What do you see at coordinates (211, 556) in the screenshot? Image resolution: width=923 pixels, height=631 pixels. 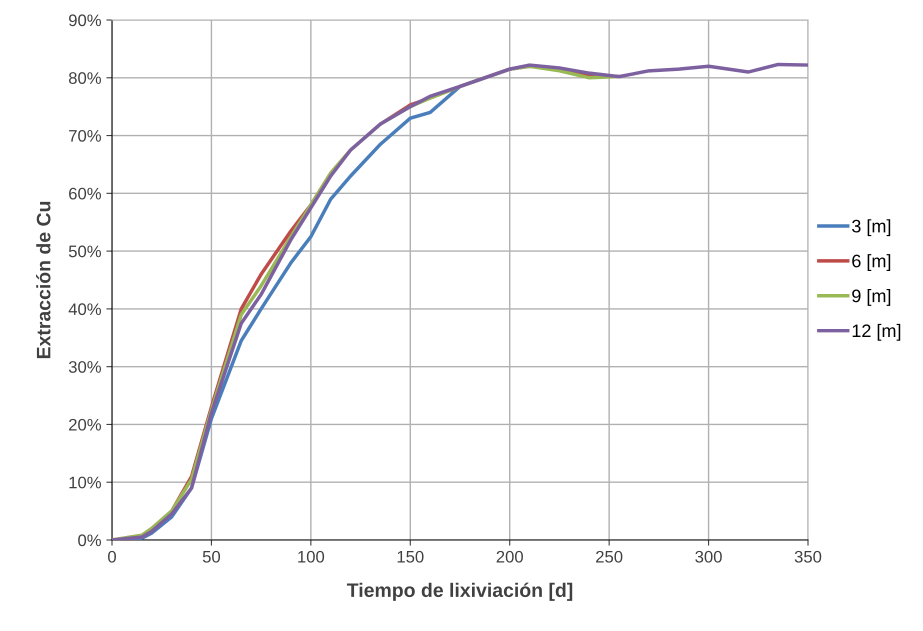 I see `x-tick-label: 50` at bounding box center [211, 556].